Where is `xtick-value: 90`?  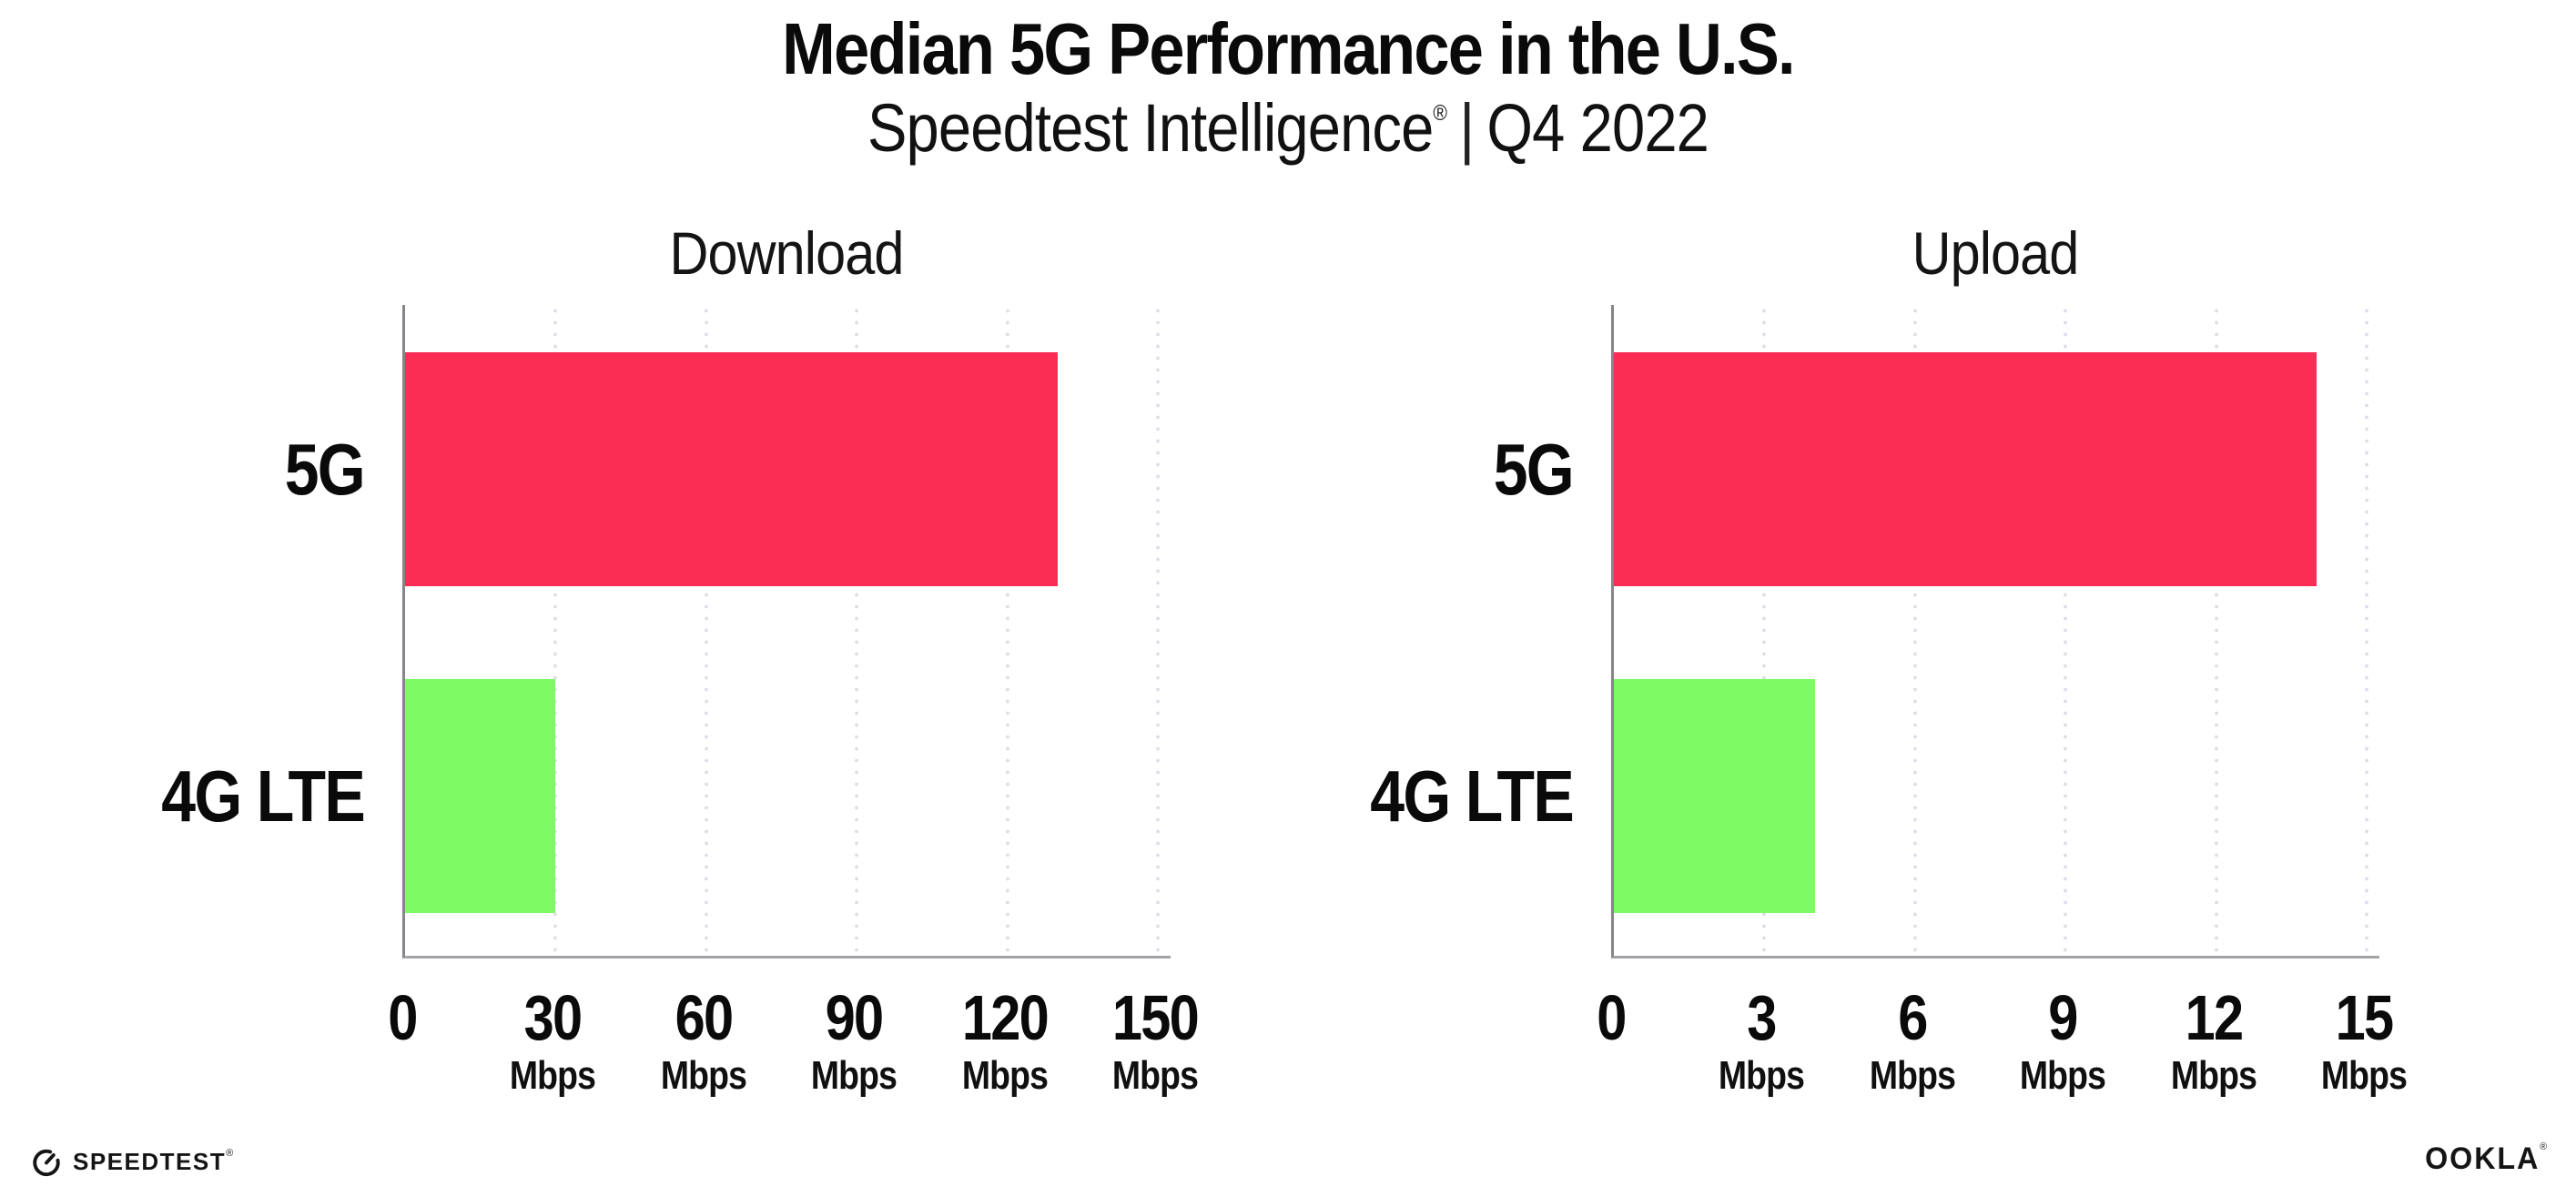
xtick-value: 90 is located at coordinates (855, 1018).